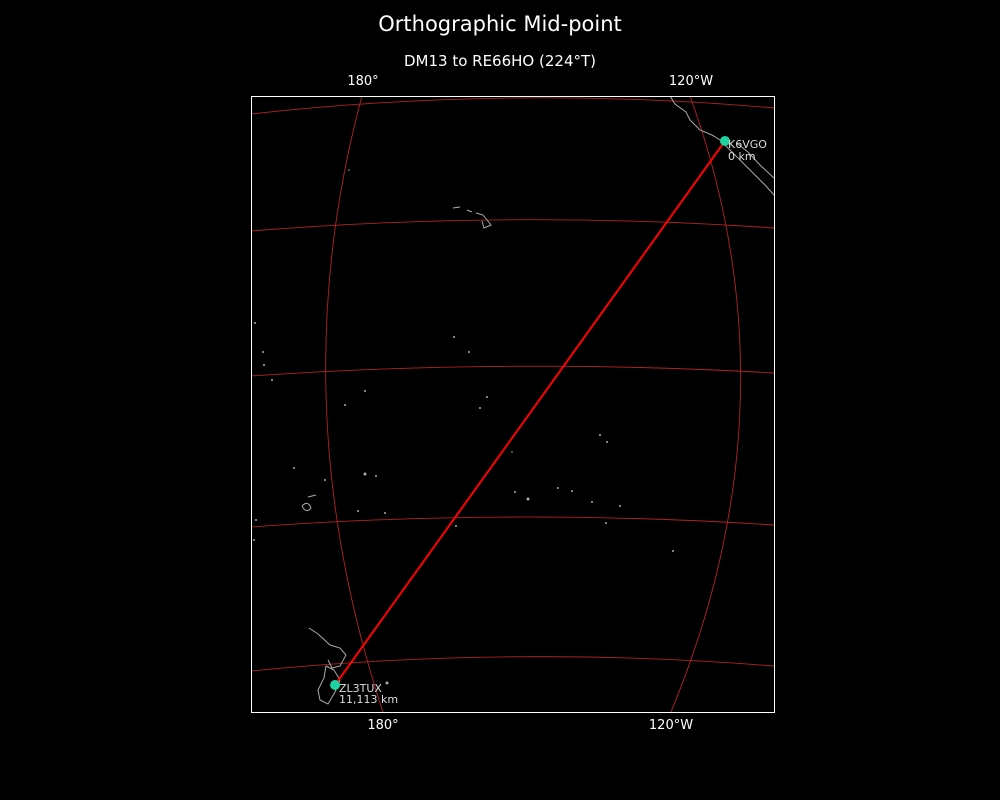 The height and width of the screenshot is (800, 1000). Describe the element at coordinates (360, 688) in the screenshot. I see `station-label-zl3tux: ZL3TUX` at that location.